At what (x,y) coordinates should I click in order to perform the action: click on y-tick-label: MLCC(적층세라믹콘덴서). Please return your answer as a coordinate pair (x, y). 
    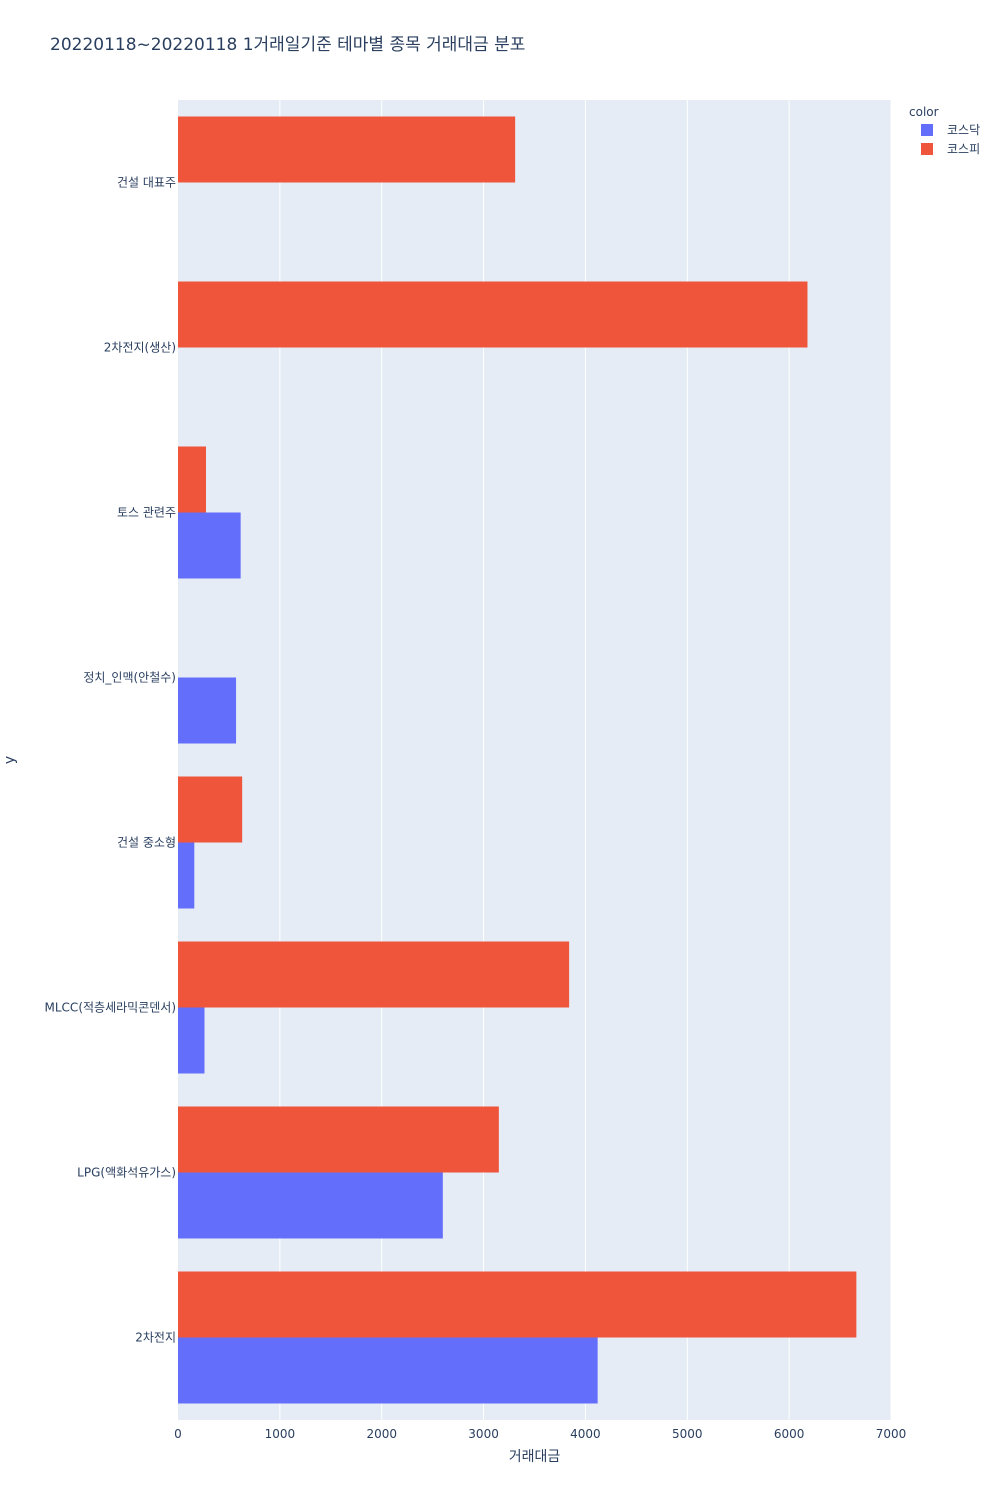
    Looking at the image, I should click on (110, 1008).